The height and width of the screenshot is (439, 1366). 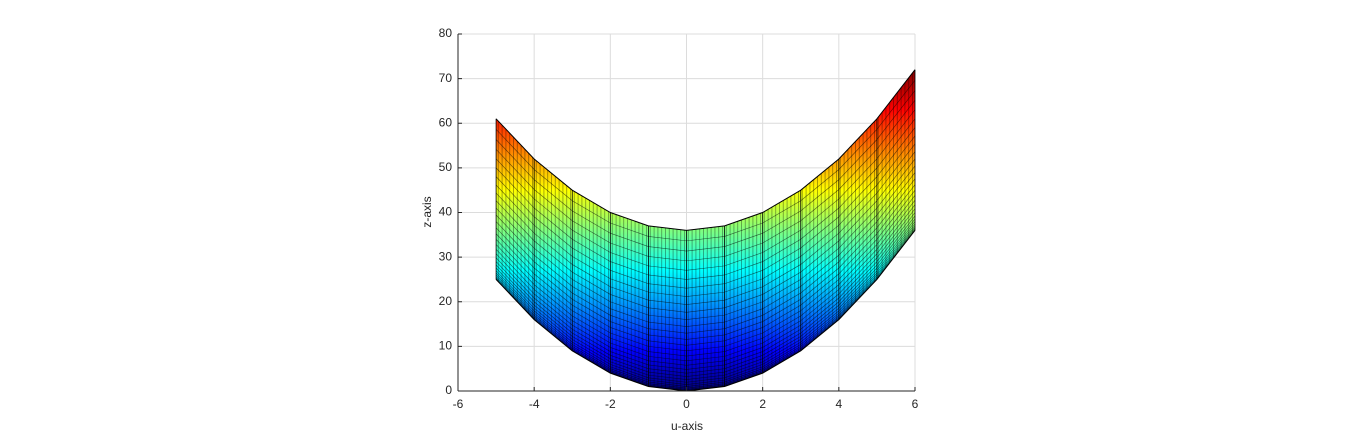 I want to click on y-tick-label: 0, so click(x=448, y=390).